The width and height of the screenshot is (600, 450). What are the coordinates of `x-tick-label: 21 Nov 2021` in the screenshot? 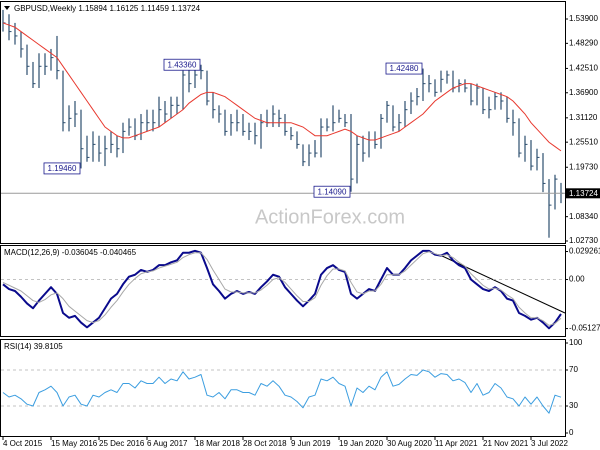 It's located at (506, 443).